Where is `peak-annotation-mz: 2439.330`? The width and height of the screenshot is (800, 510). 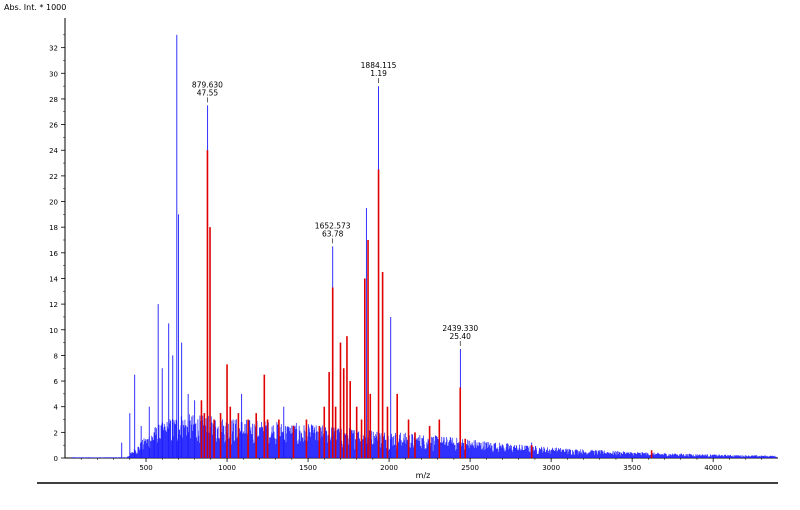 peak-annotation-mz: 2439.330 is located at coordinates (460, 328).